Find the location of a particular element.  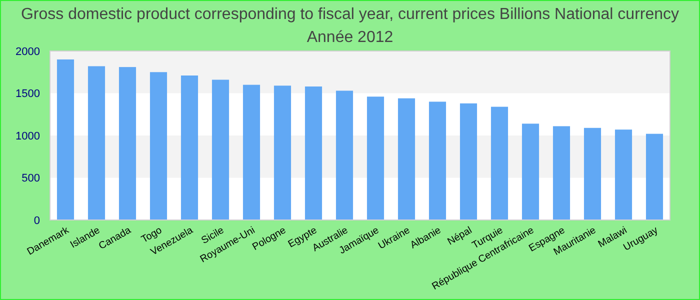

y-tick-label: 0 is located at coordinates (37, 220).